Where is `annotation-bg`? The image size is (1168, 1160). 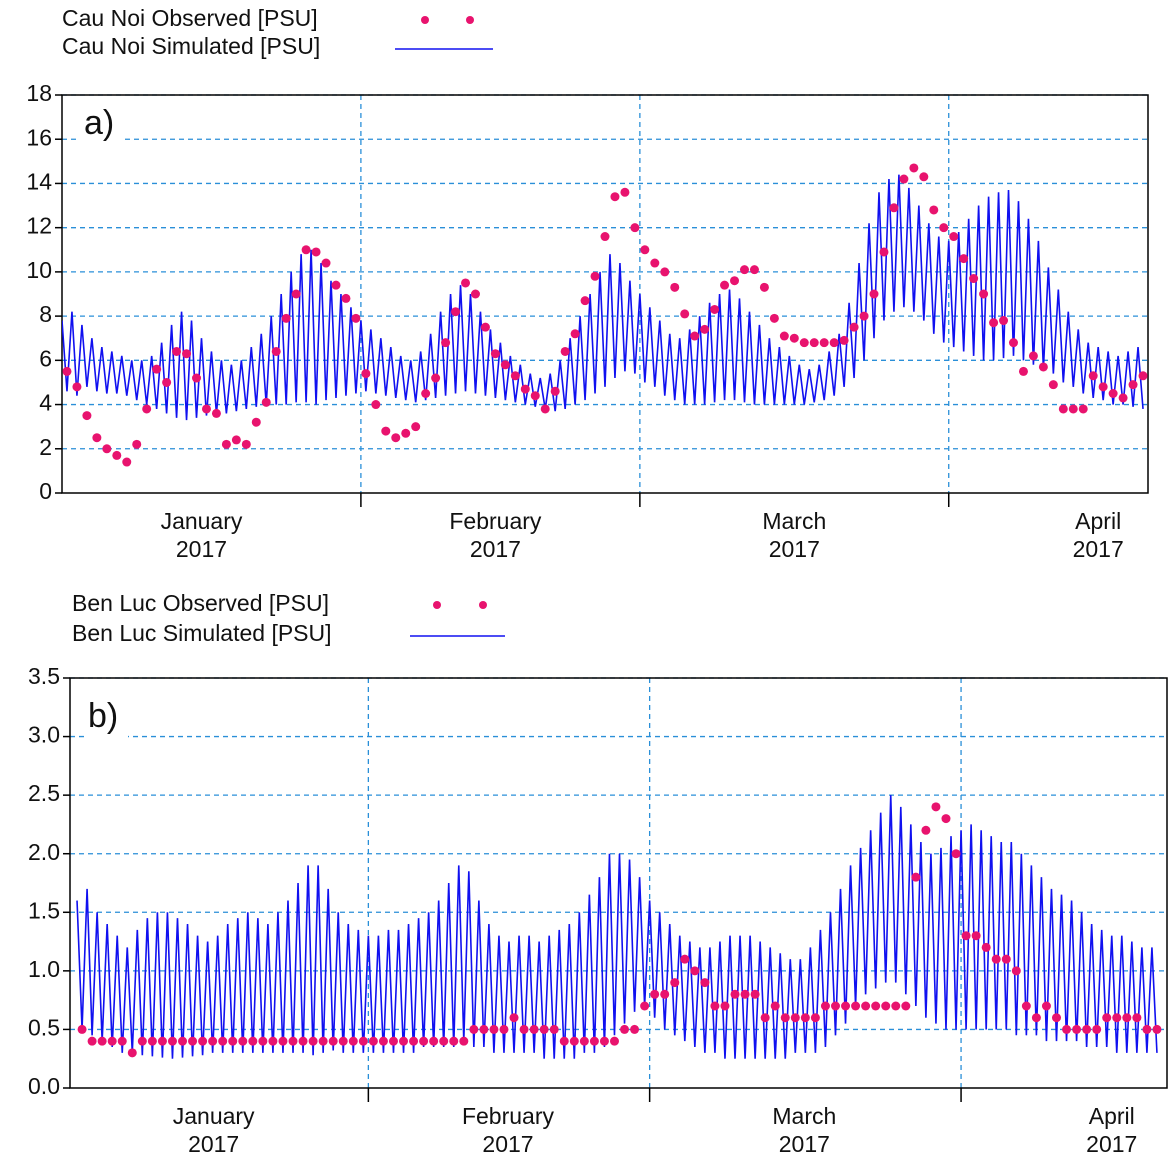 annotation-bg is located at coordinates (102, 125).